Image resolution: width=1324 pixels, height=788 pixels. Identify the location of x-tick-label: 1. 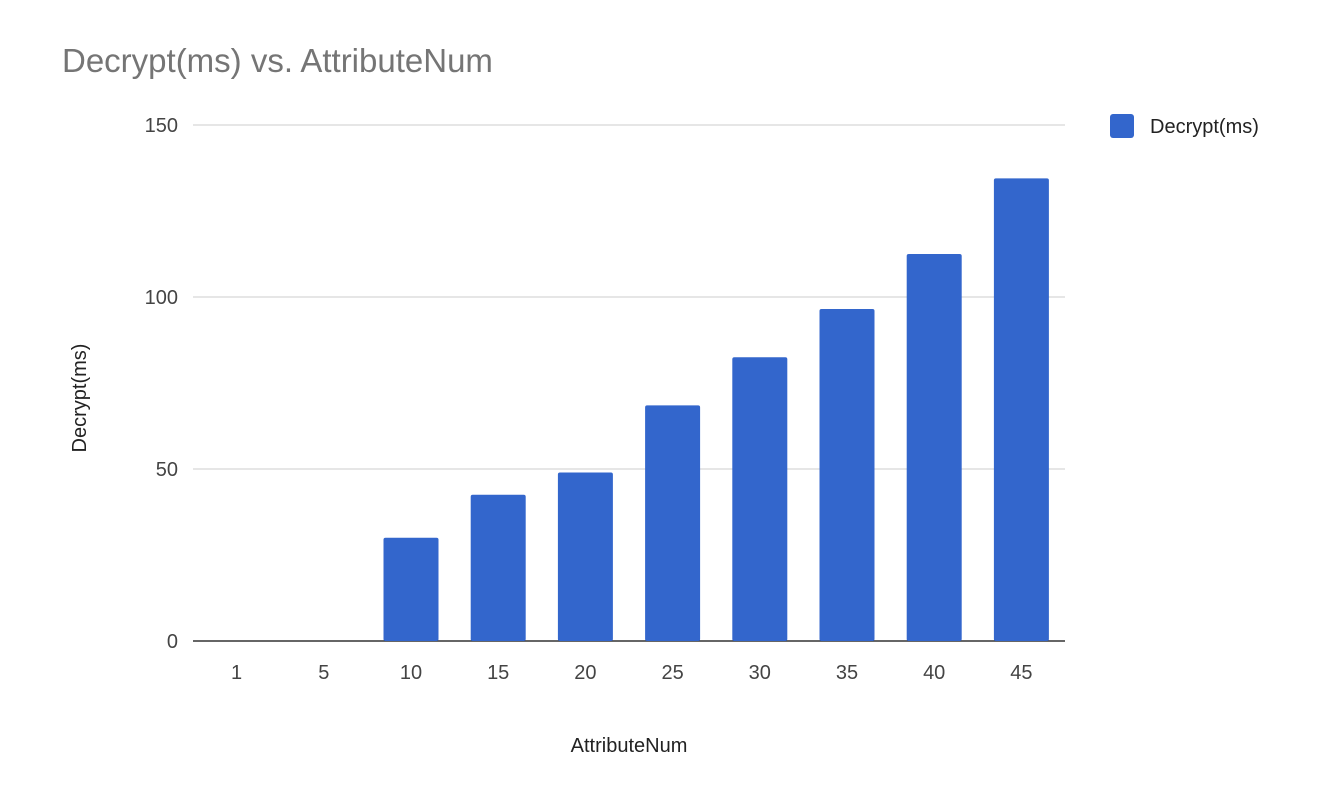
(236, 673).